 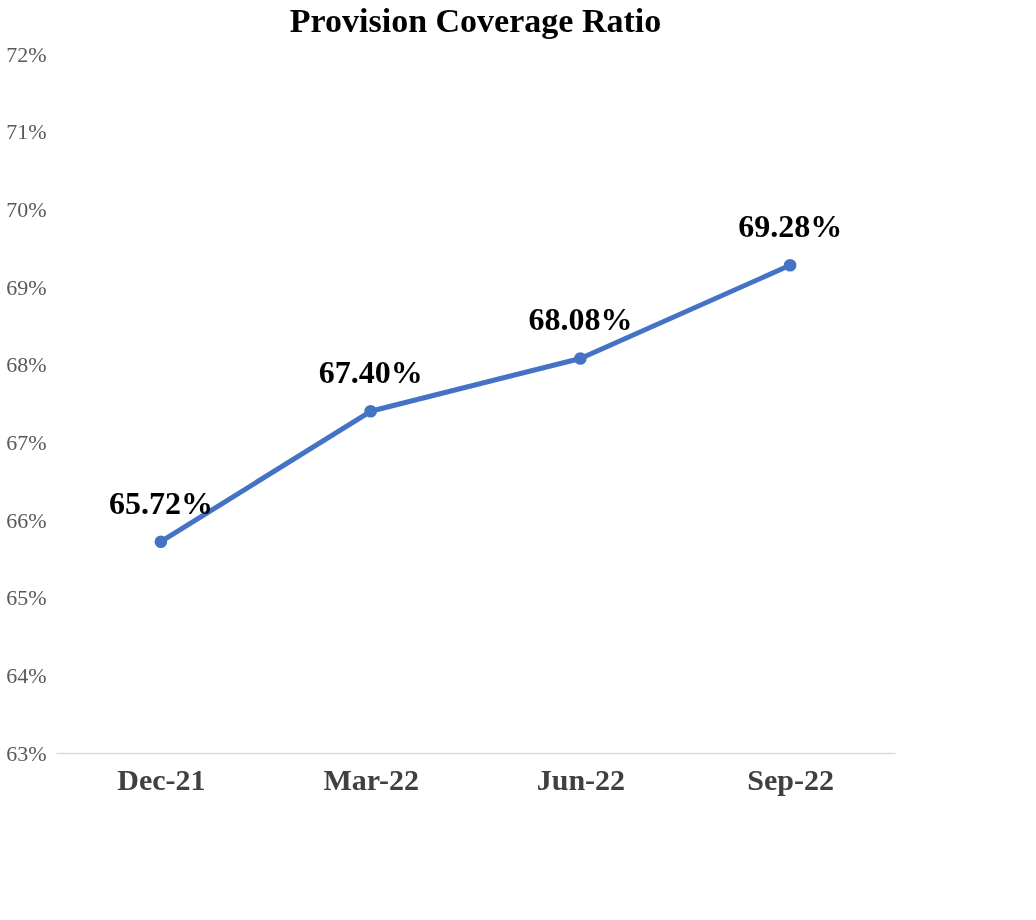 What do you see at coordinates (790, 779) in the screenshot?
I see `x-tick-label: Sep-22` at bounding box center [790, 779].